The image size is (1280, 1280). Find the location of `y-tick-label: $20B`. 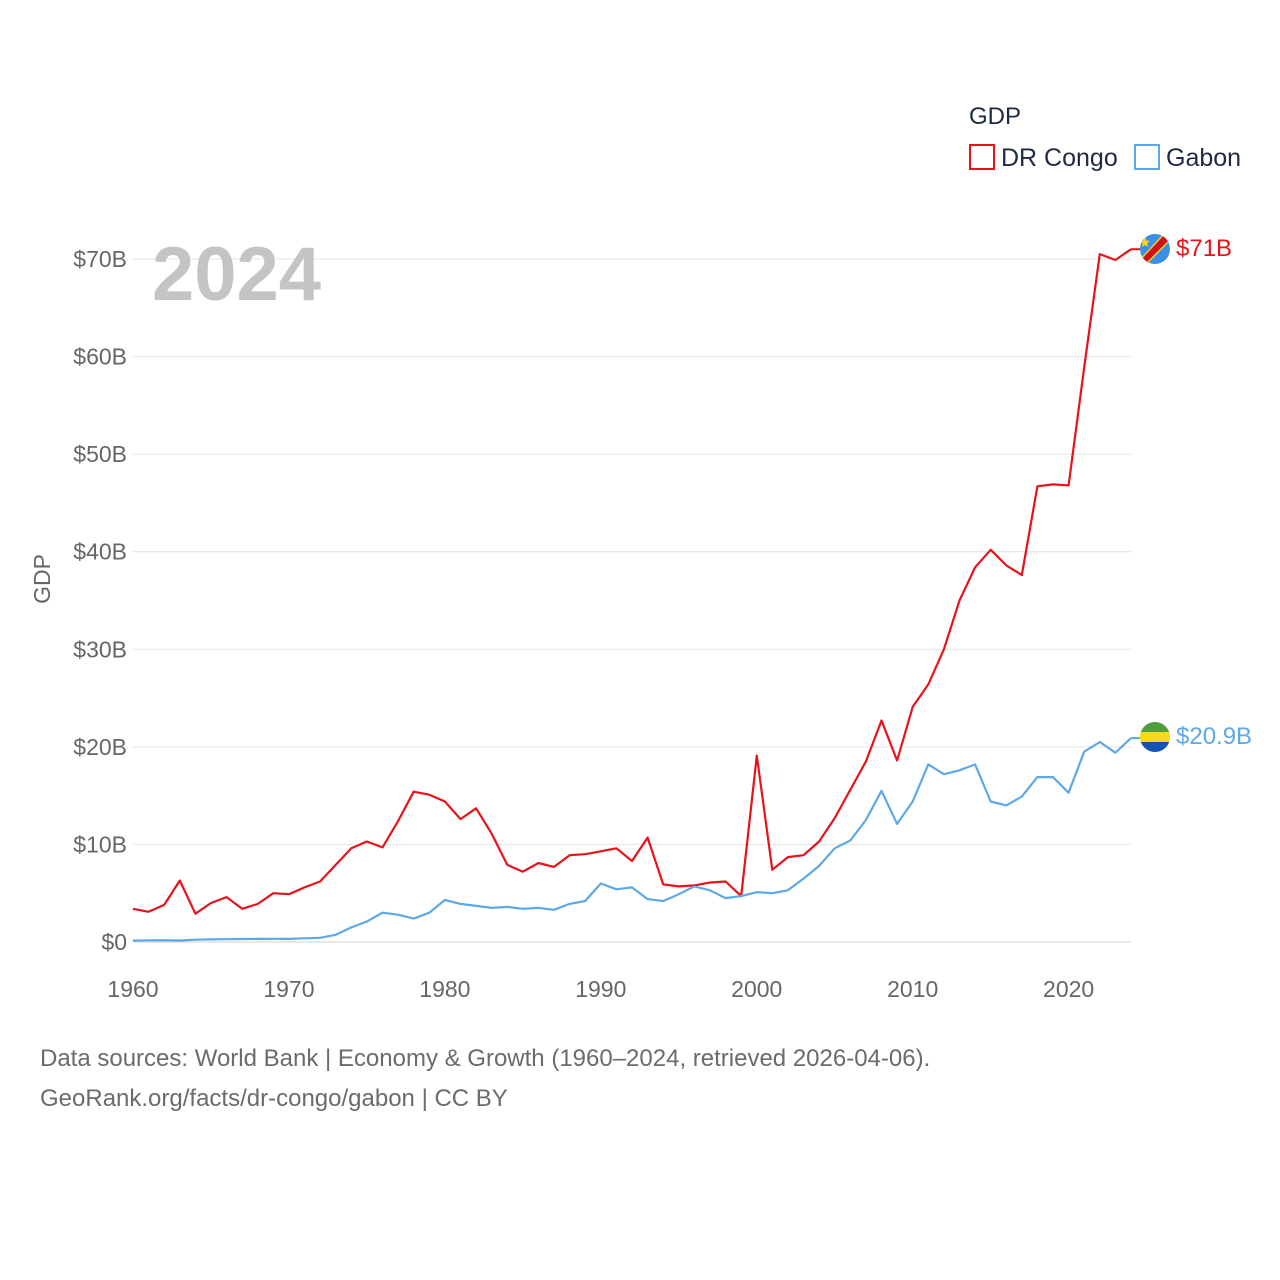

y-tick-label: $20B is located at coordinates (100, 747).